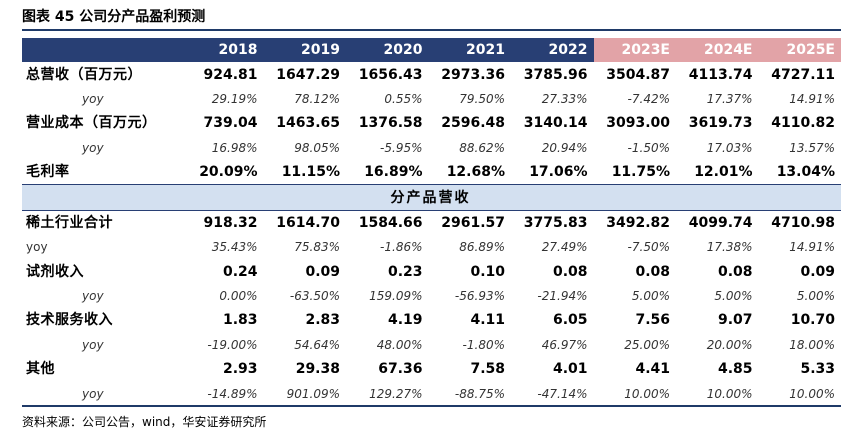 This screenshot has height=445, width=855. I want to click on value-cell: 54.64%, so click(317, 344).